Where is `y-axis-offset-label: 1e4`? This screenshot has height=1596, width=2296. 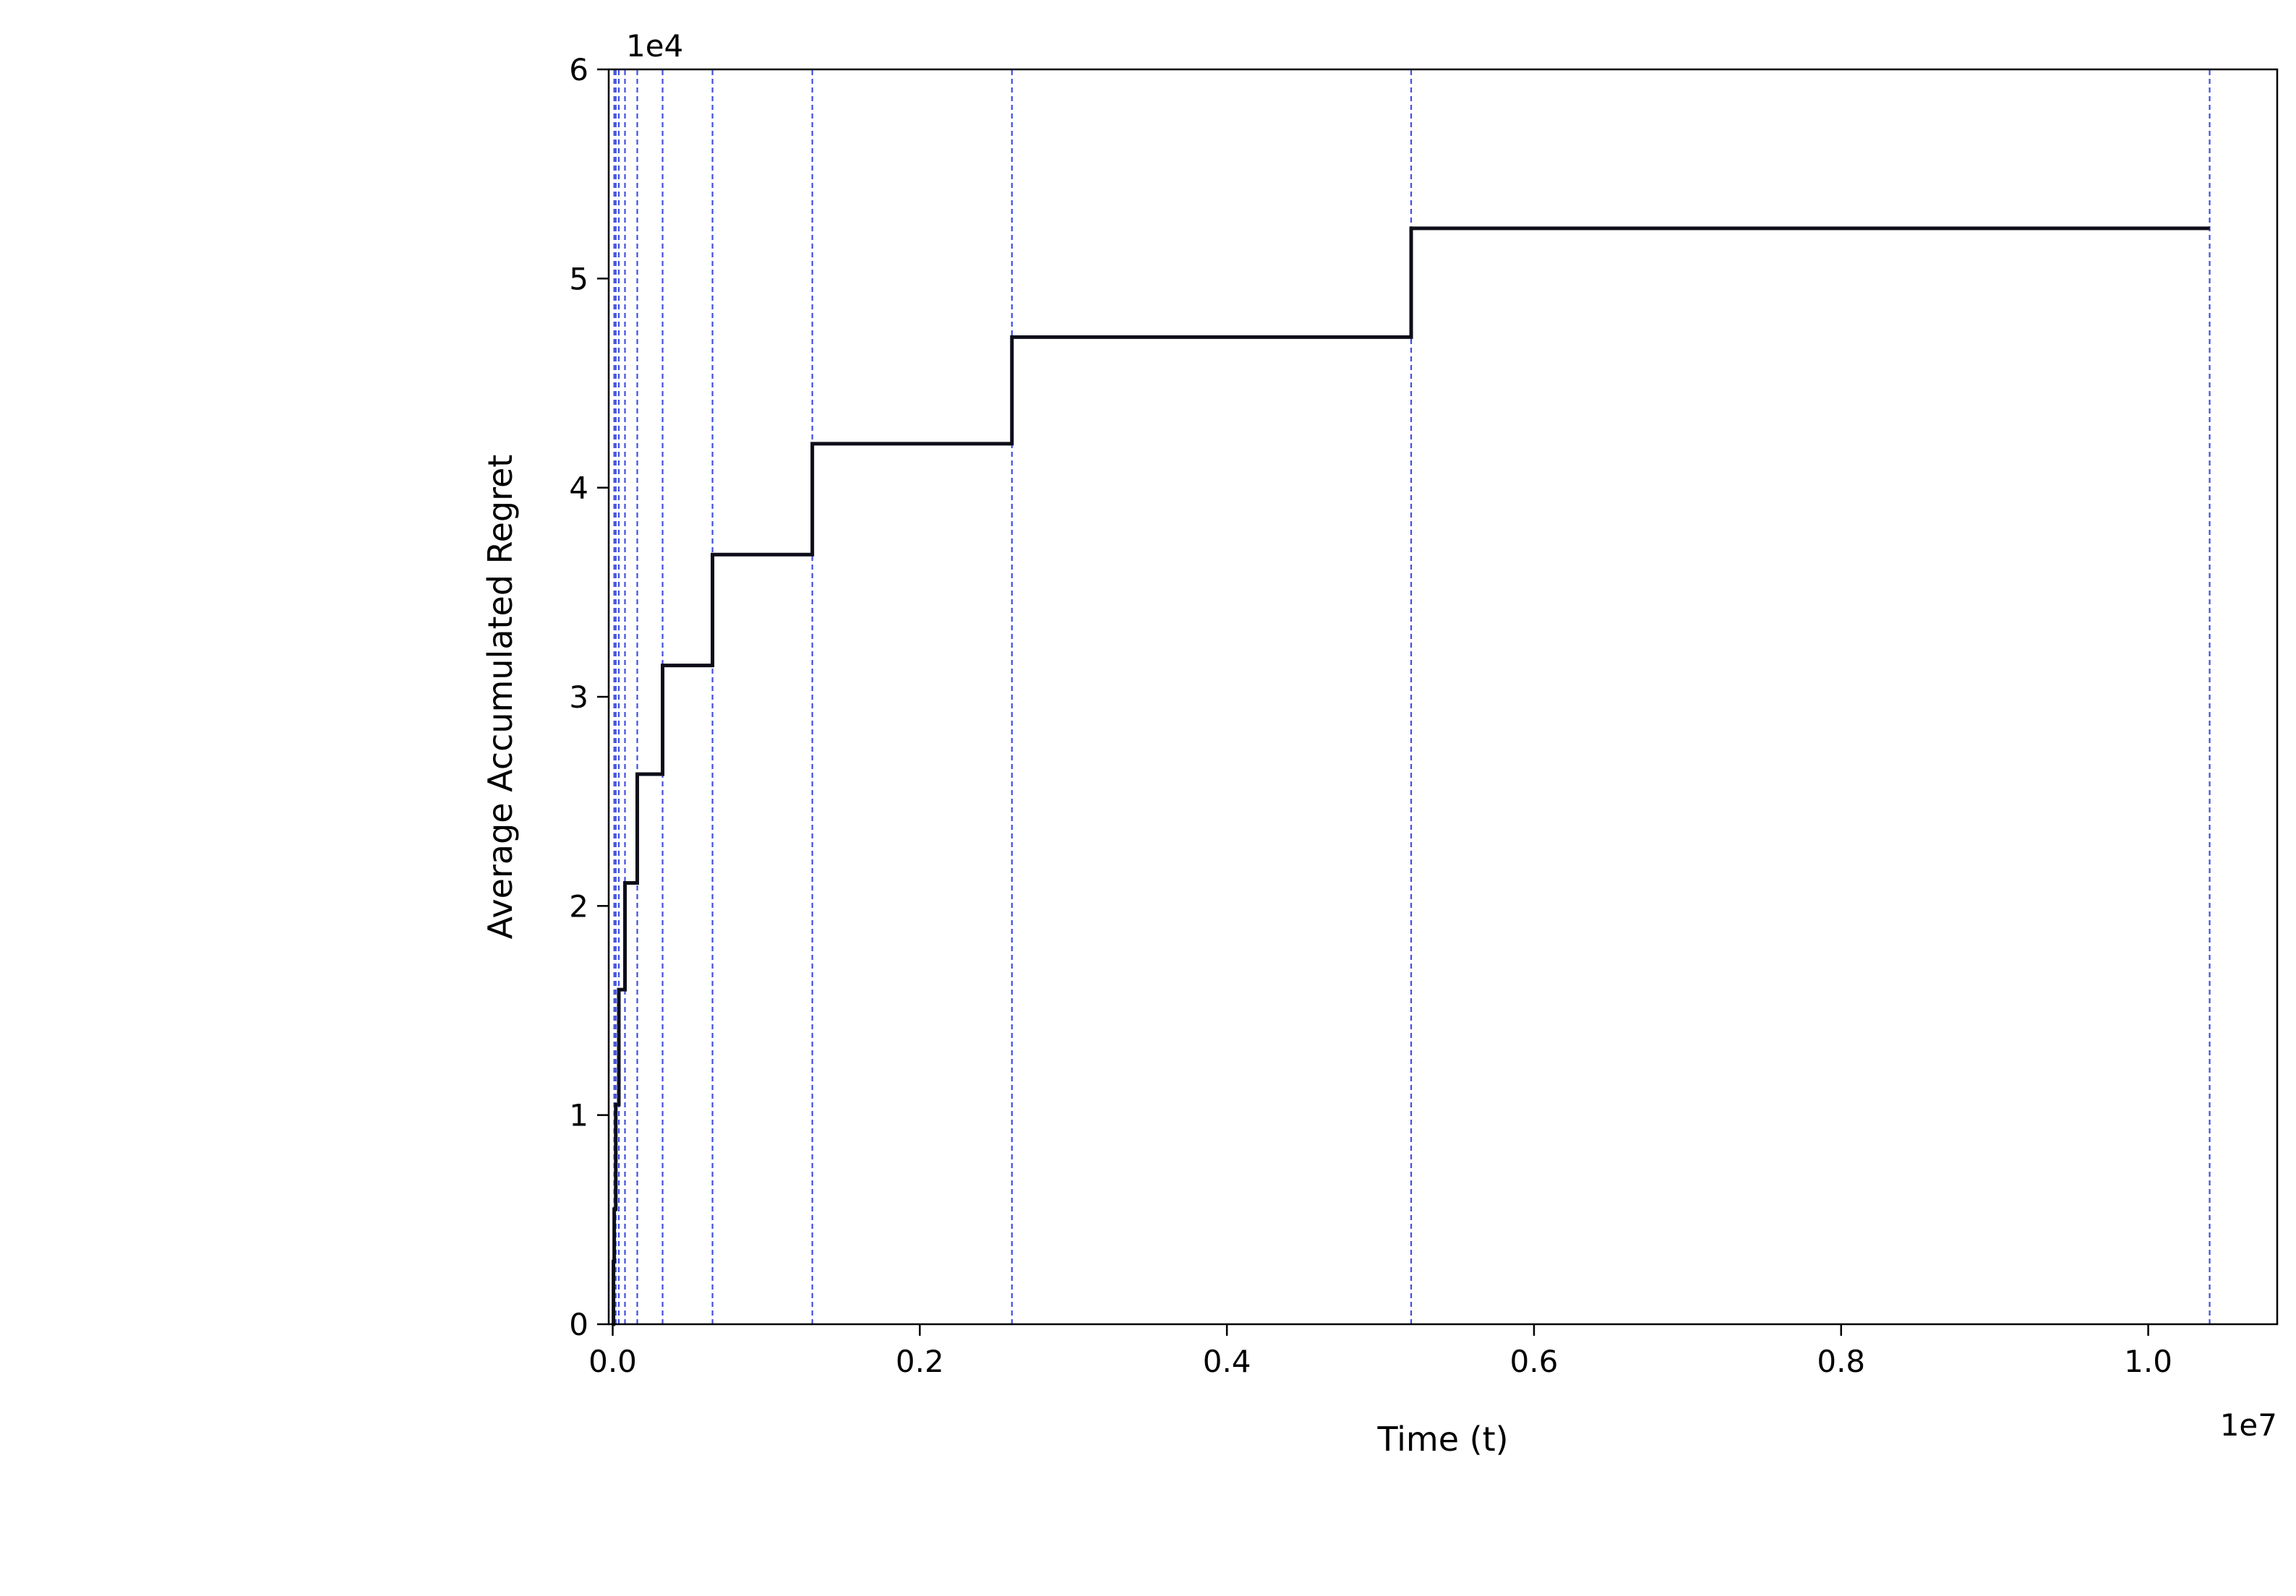 y-axis-offset-label: 1e4 is located at coordinates (654, 46).